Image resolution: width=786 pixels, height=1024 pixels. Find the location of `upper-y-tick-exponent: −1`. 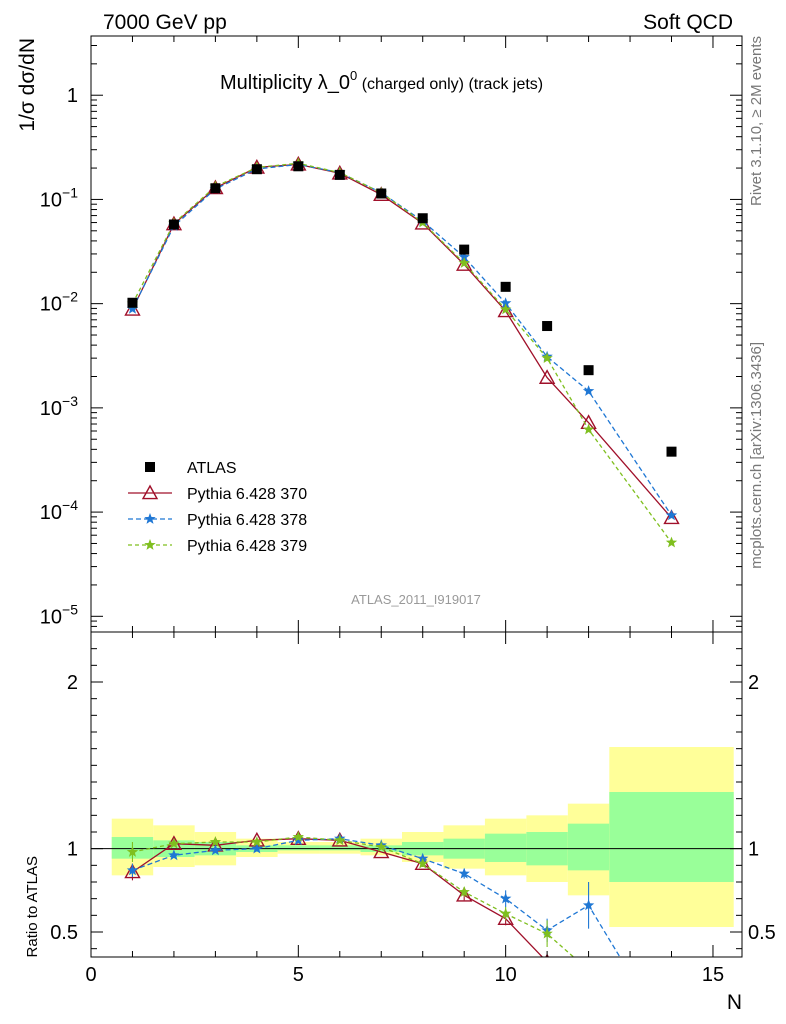

upper-y-tick-exponent: −1 is located at coordinates (70, 192).